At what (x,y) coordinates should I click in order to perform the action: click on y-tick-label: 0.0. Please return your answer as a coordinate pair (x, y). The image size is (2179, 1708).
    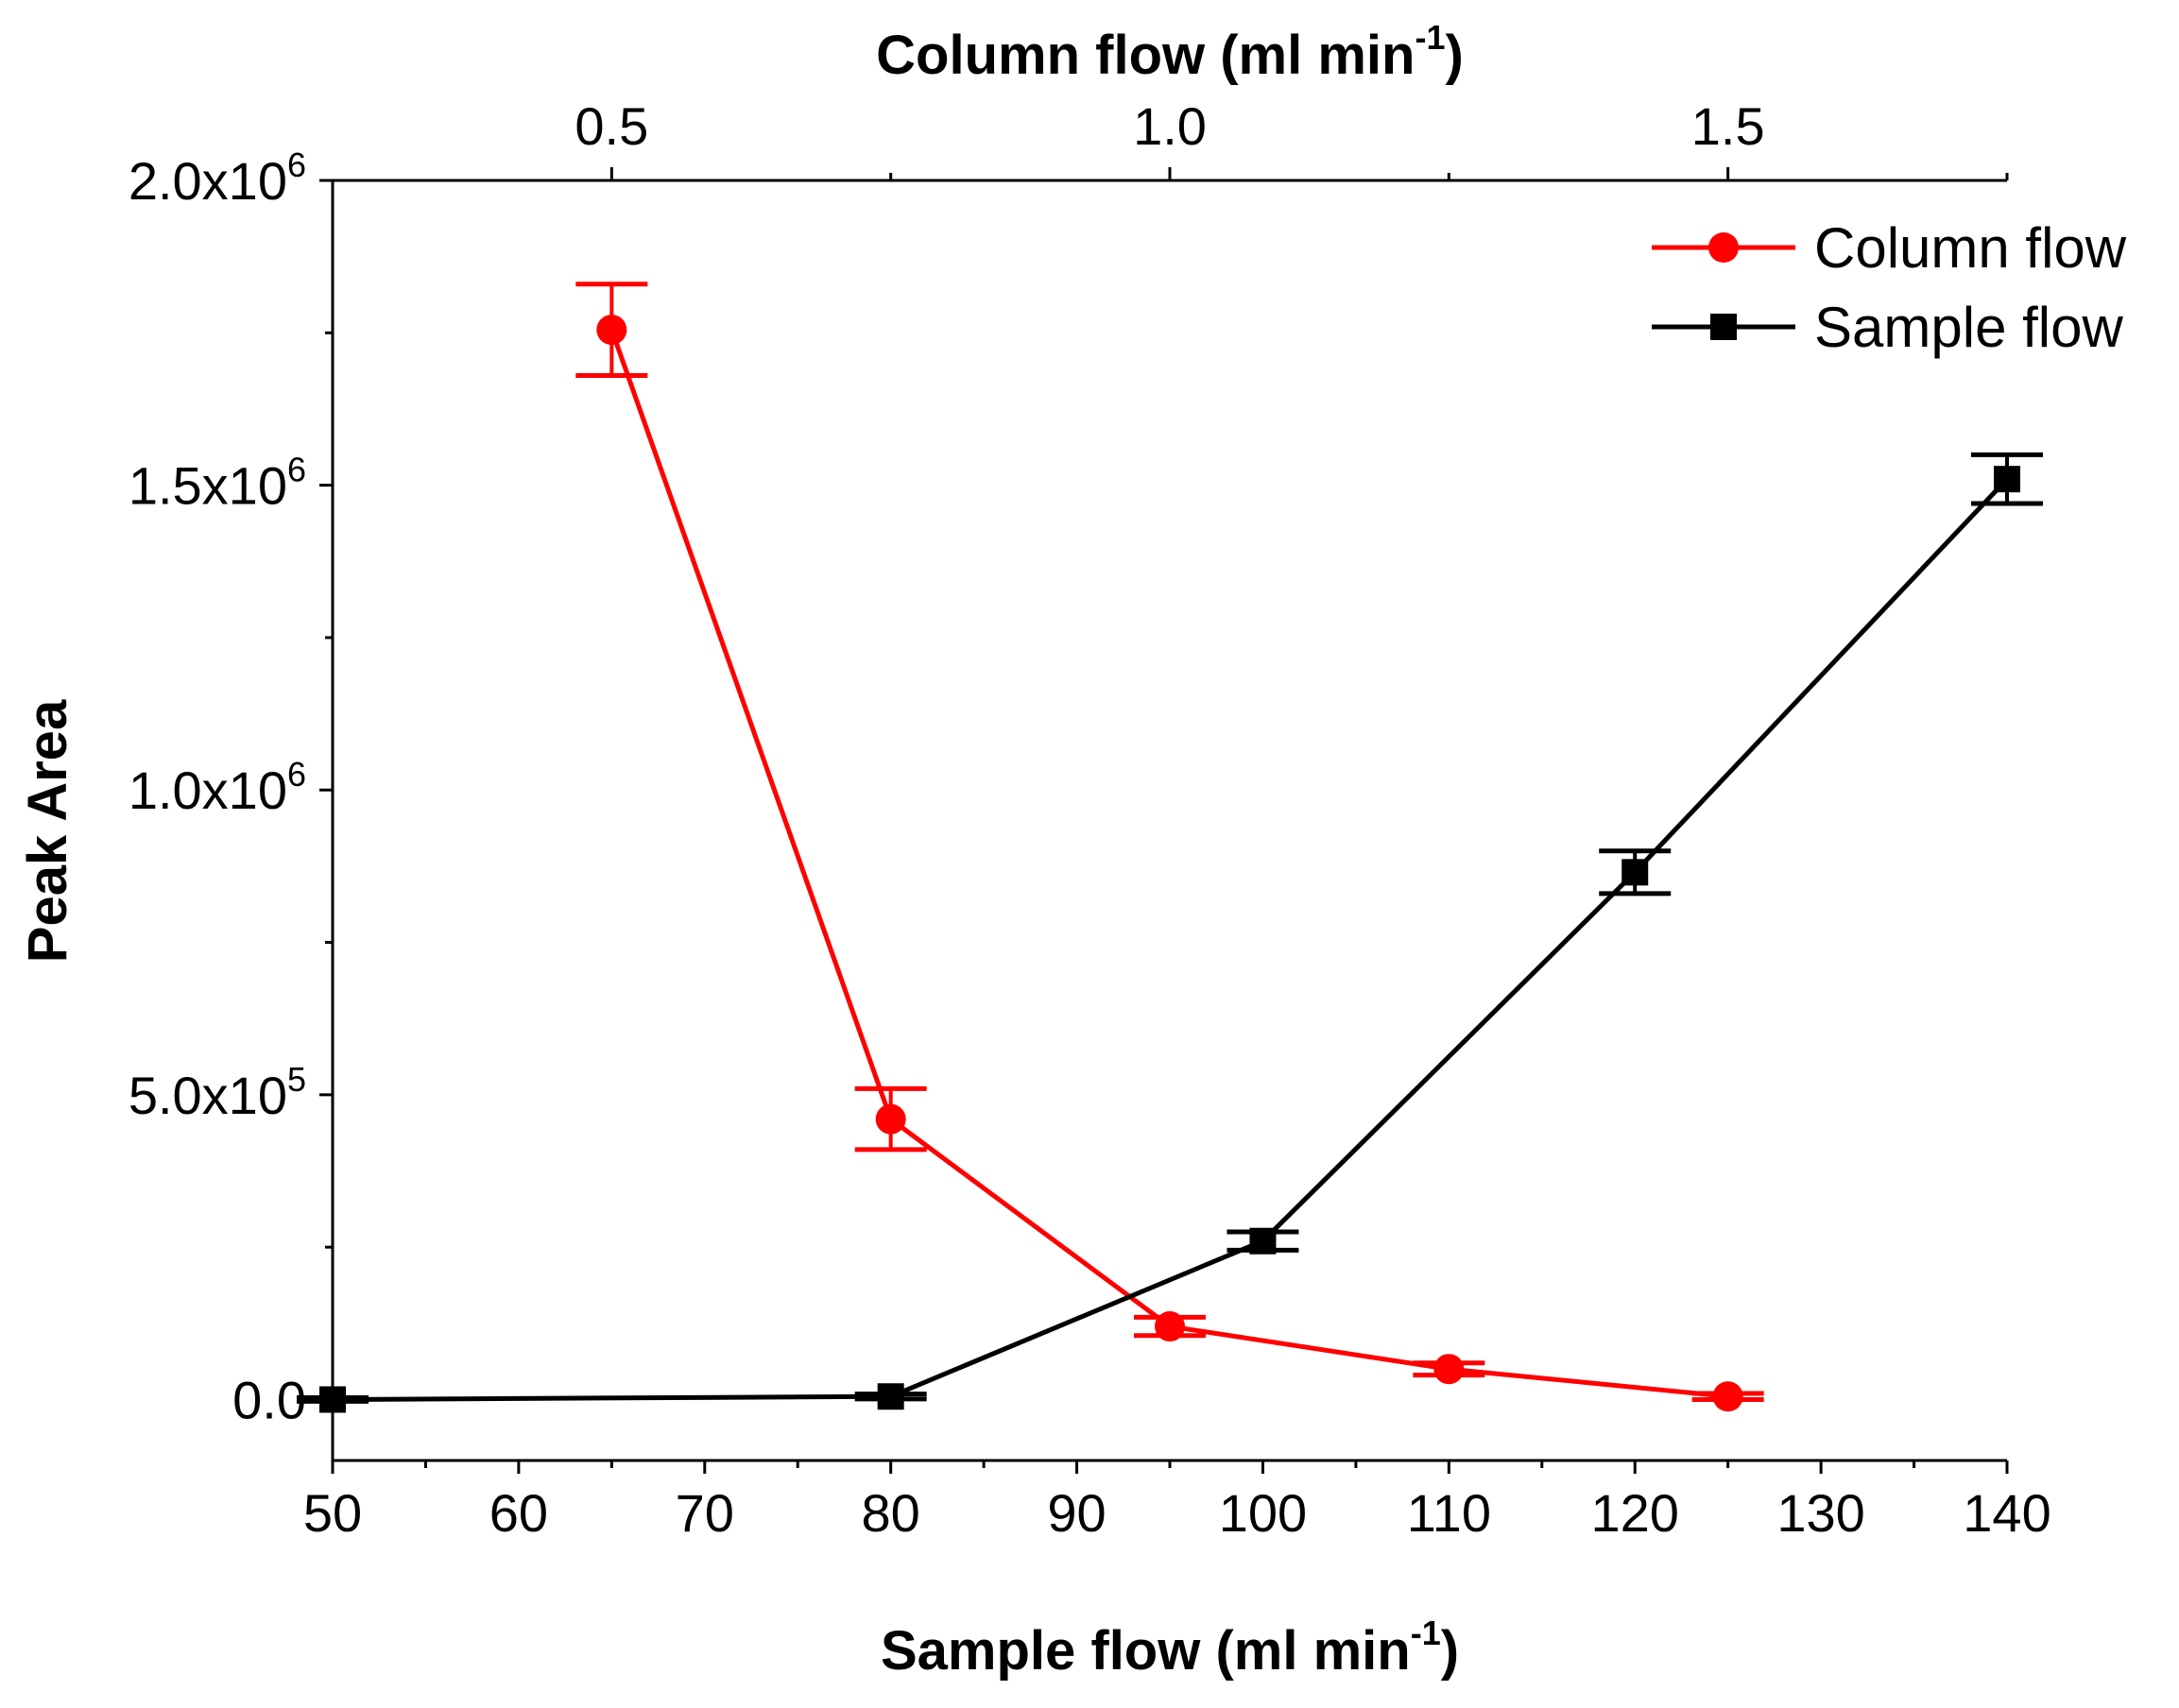
    Looking at the image, I should click on (269, 1399).